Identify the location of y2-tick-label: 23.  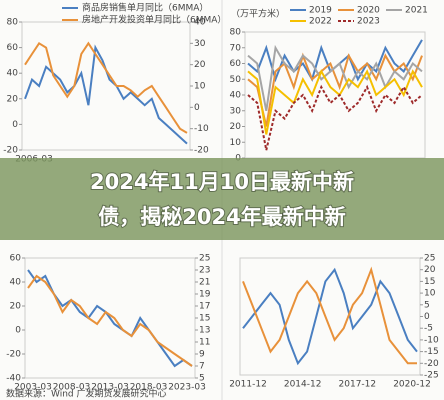
(204, 271).